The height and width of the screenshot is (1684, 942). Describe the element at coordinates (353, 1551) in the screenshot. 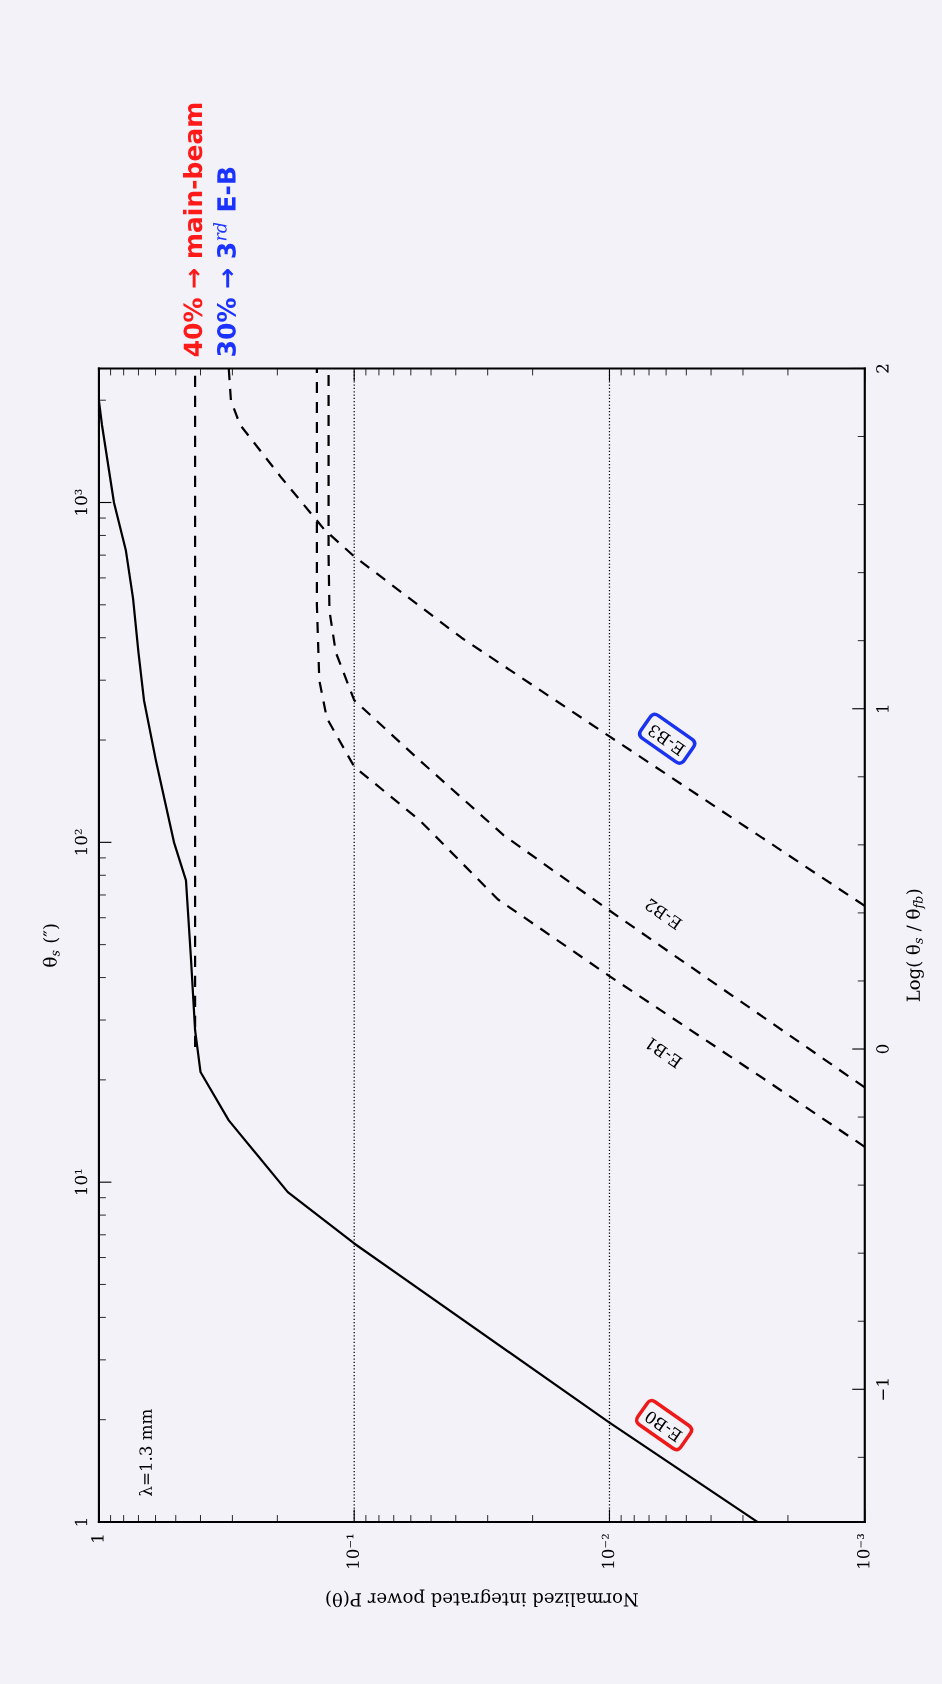

I see `x-tick-label: 10⁻¹` at that location.